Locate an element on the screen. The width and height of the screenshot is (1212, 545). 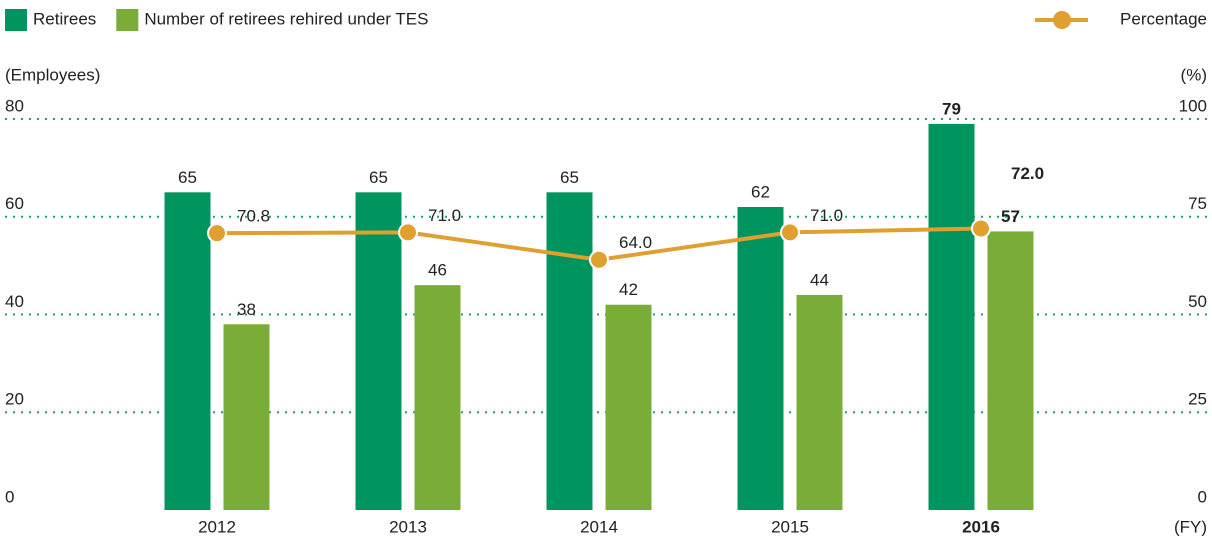
x-tick-label: 2015 is located at coordinates (790, 526).